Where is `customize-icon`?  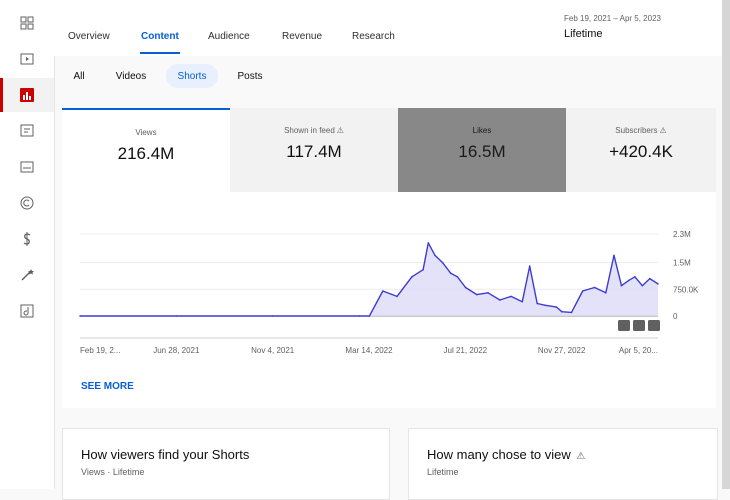 customize-icon is located at coordinates (27, 275).